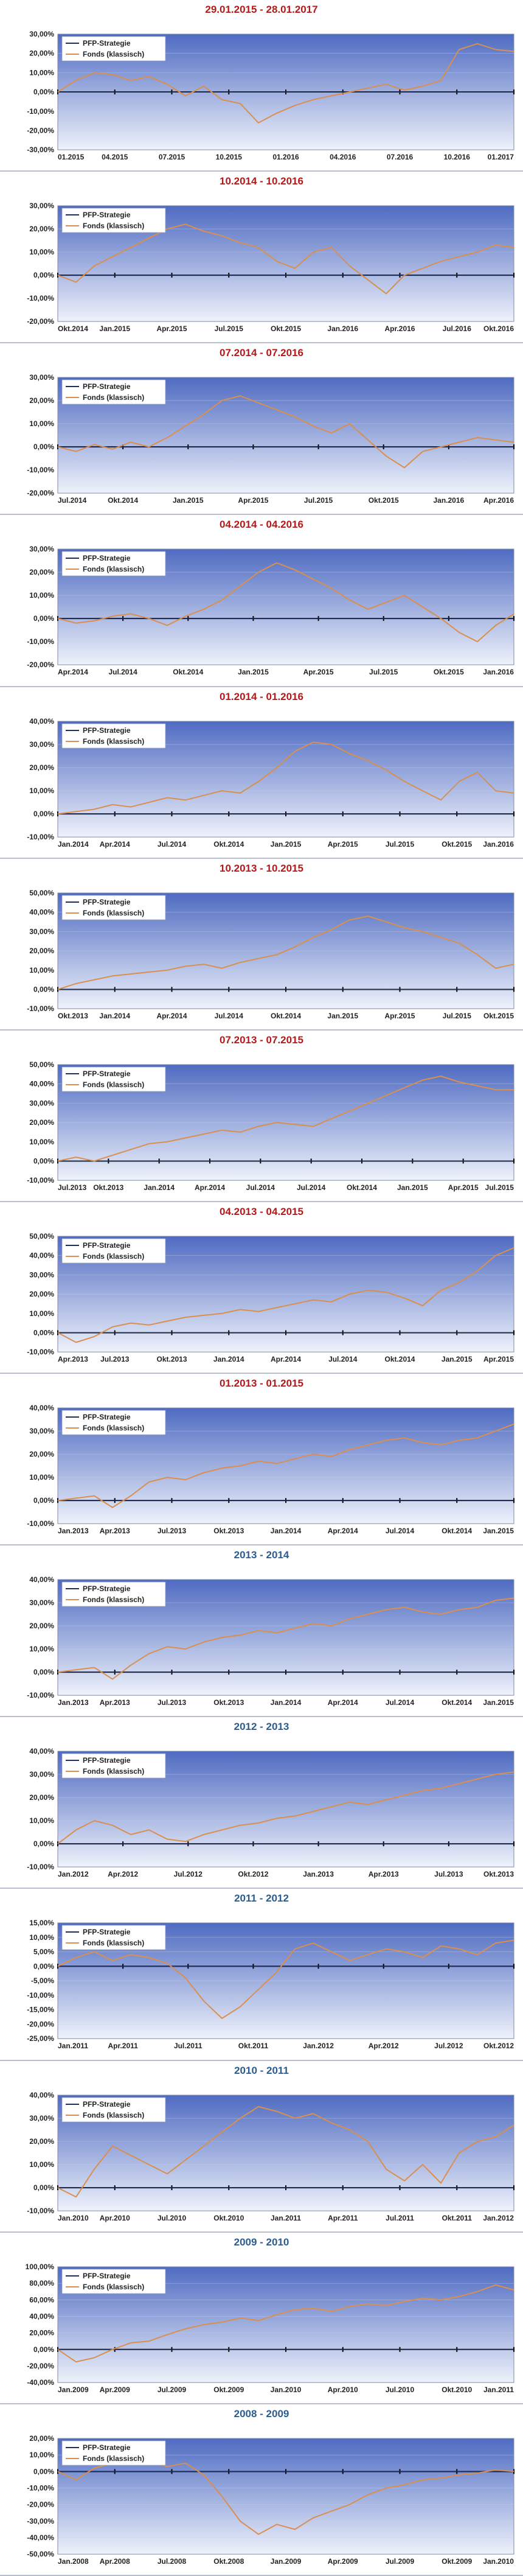 The width and height of the screenshot is (523, 2576). What do you see at coordinates (401, 2562) in the screenshot?
I see `x-tick-label: Jul.2009` at bounding box center [401, 2562].